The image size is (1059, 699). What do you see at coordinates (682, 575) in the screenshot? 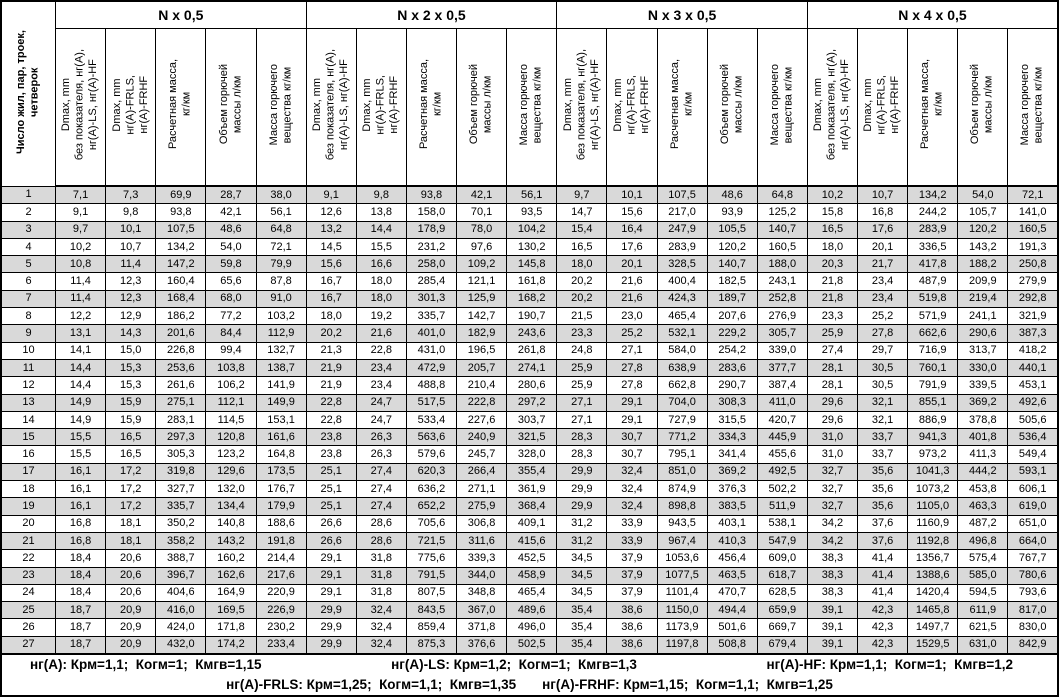
I see `table-cell: 1077,5` at bounding box center [682, 575].